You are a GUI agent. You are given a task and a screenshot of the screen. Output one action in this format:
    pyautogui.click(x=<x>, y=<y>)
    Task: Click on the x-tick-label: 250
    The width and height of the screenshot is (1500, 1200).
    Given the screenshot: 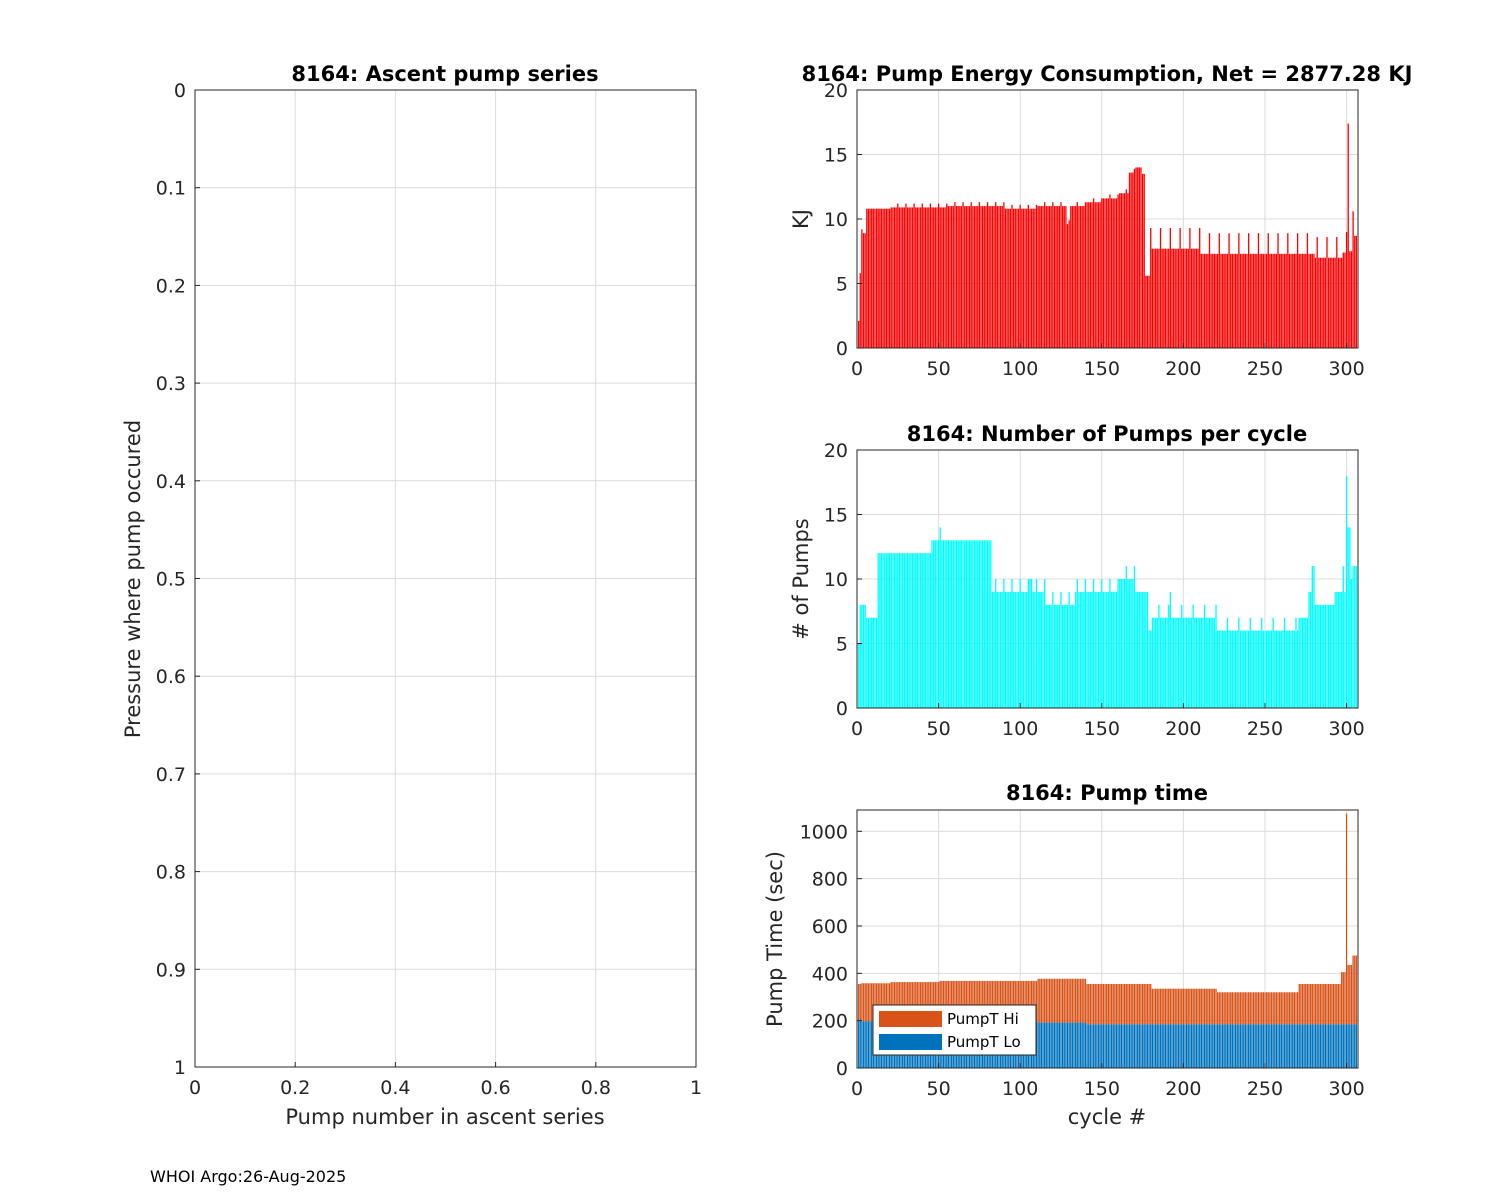 What is the action you would take?
    pyautogui.click(x=1265, y=1089)
    